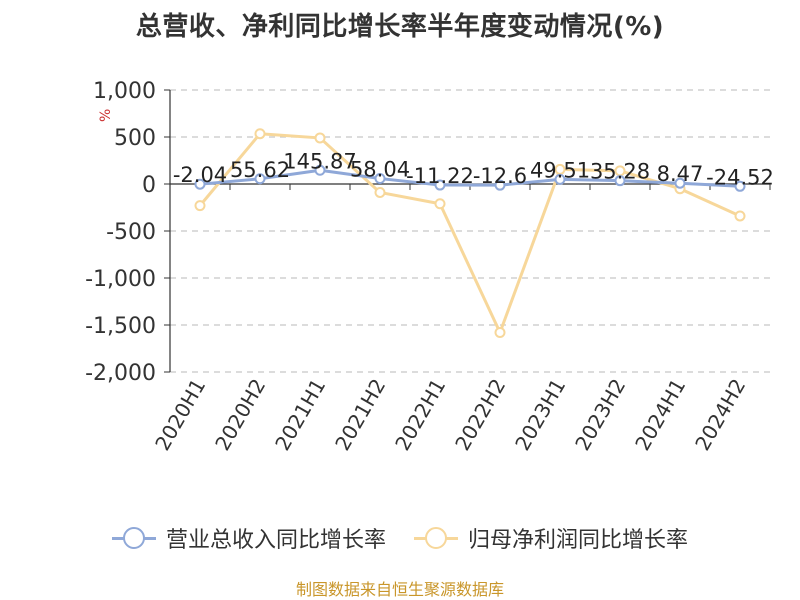 This screenshot has height=600, width=800. I want to click on data-label: -12.6, so click(500, 176).